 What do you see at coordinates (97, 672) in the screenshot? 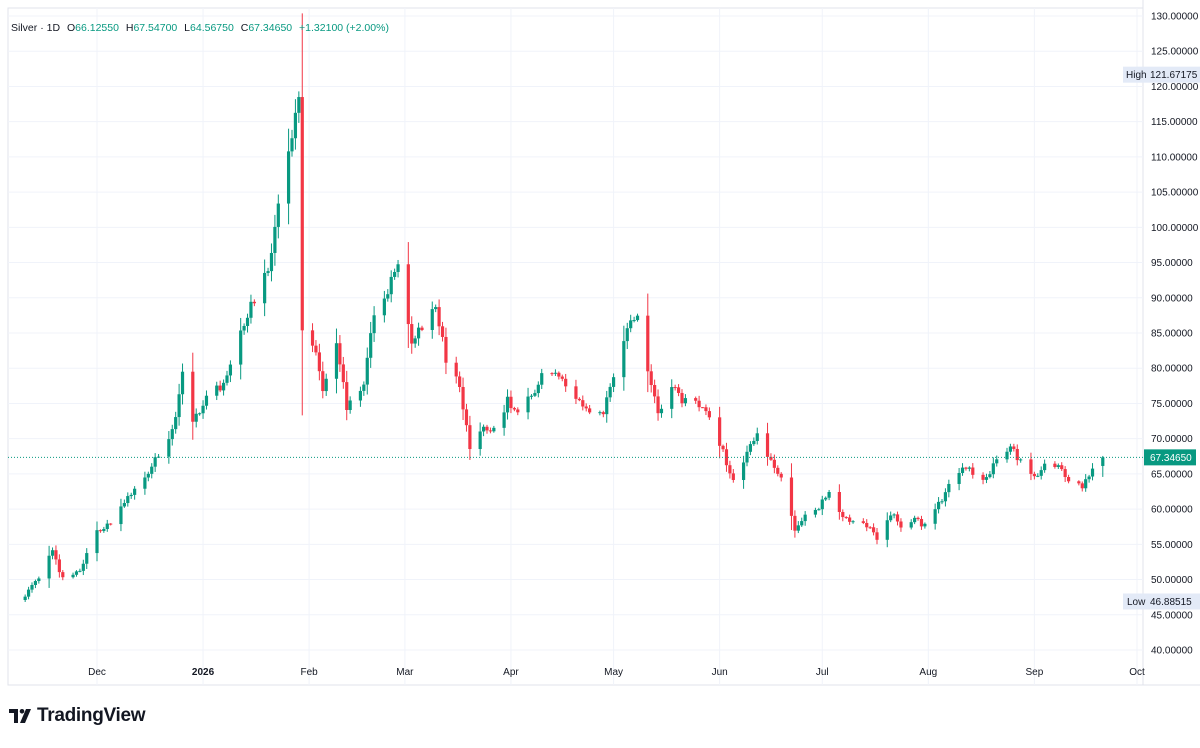
I see `time-tick-label: Dec` at bounding box center [97, 672].